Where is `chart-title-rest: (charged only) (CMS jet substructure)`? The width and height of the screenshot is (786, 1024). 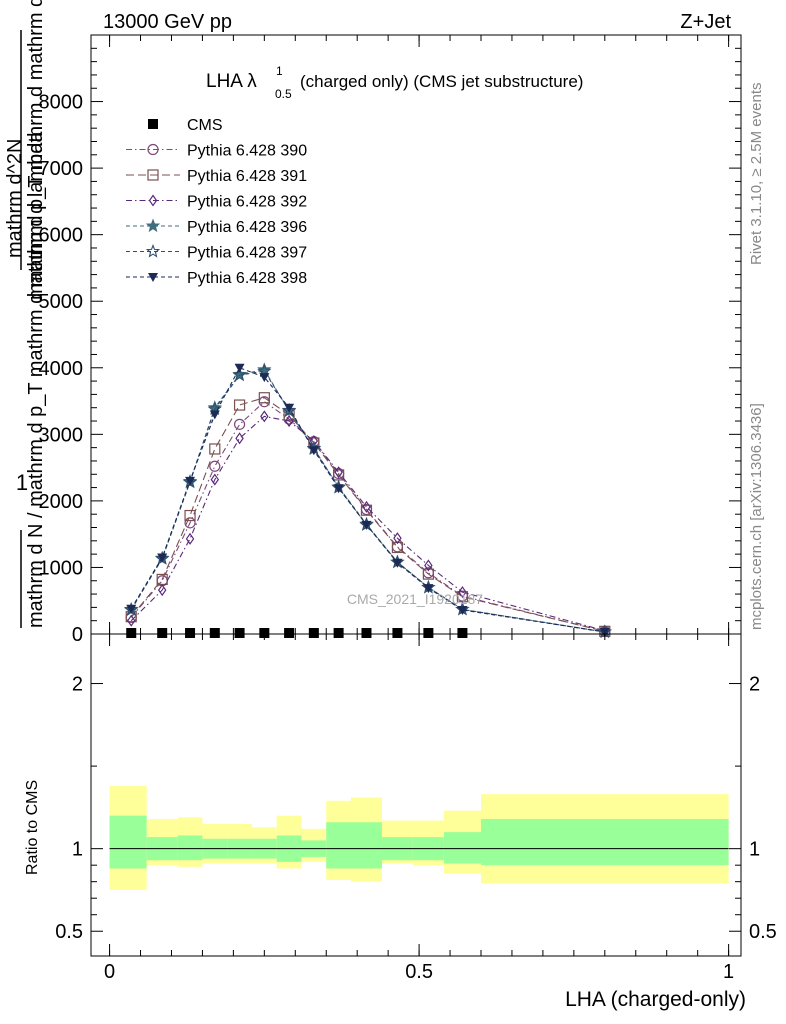 chart-title-rest: (charged only) (CMS jet substructure) is located at coordinates (441, 81).